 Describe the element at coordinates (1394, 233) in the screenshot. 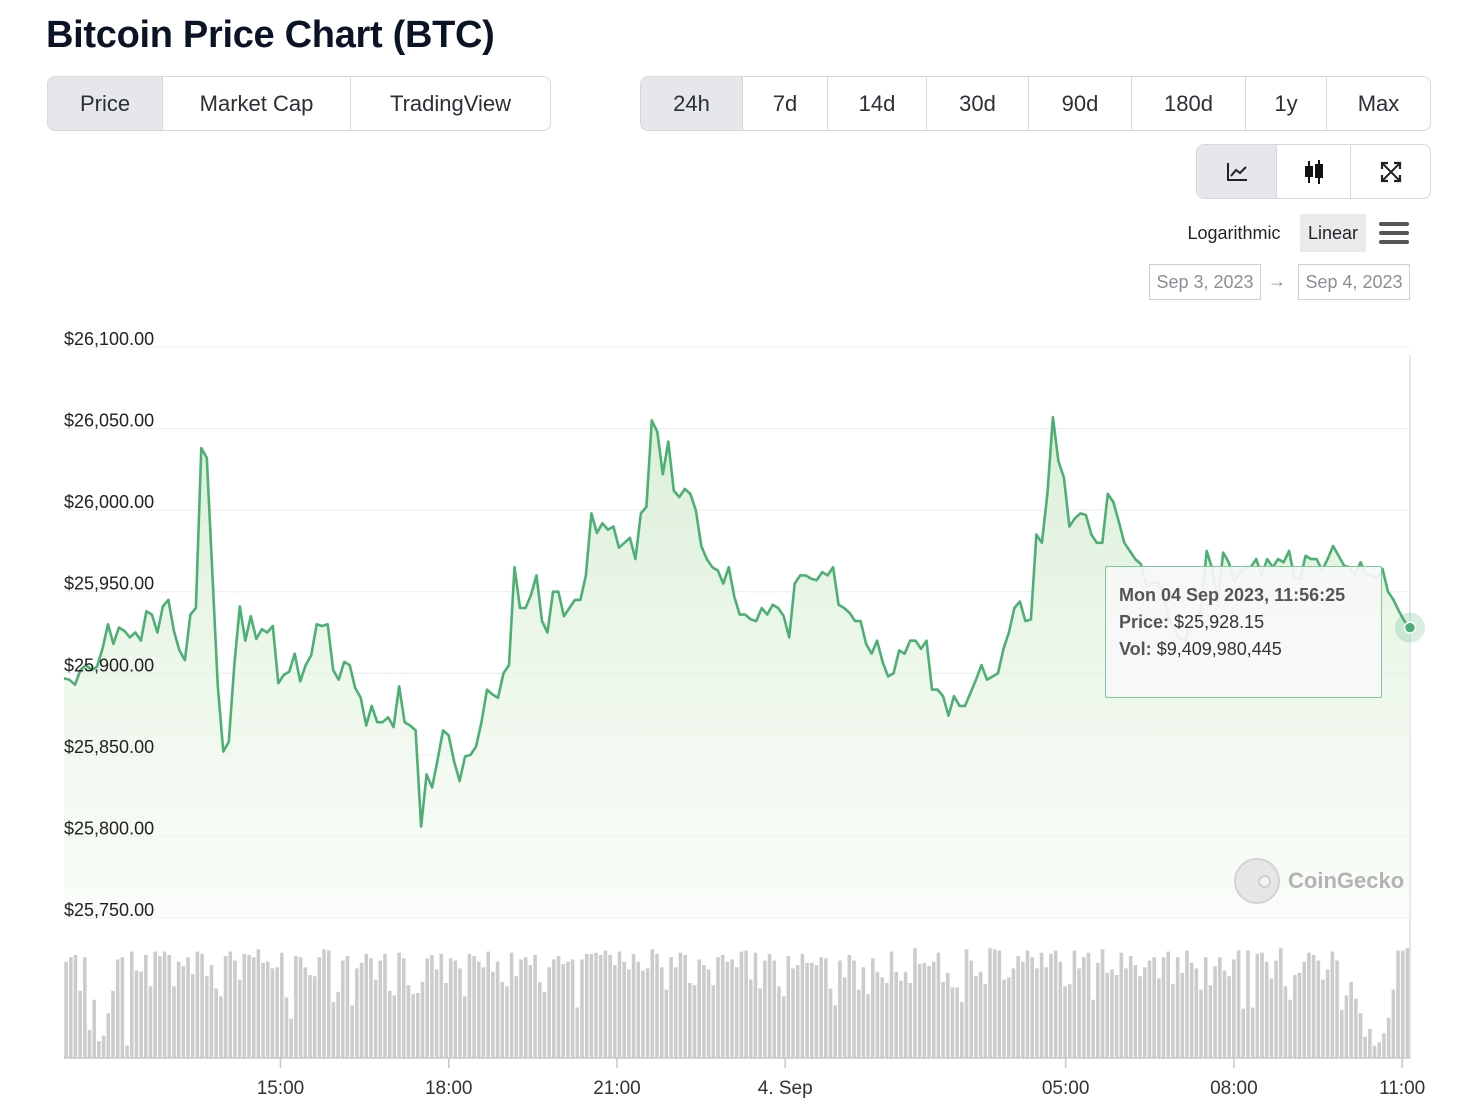

I see `menu-icon` at that location.